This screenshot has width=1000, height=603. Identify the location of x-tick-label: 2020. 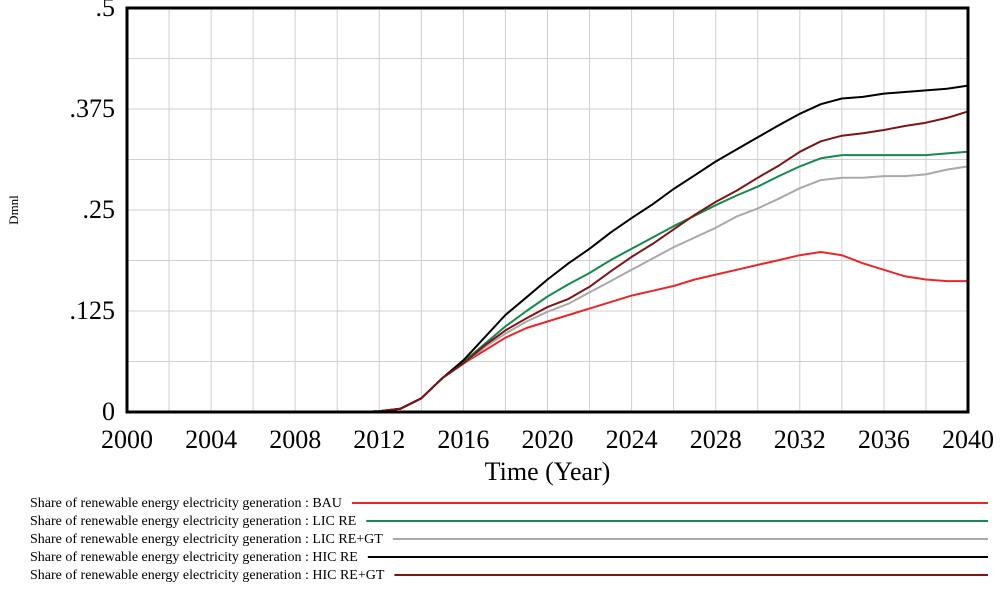
(548, 439).